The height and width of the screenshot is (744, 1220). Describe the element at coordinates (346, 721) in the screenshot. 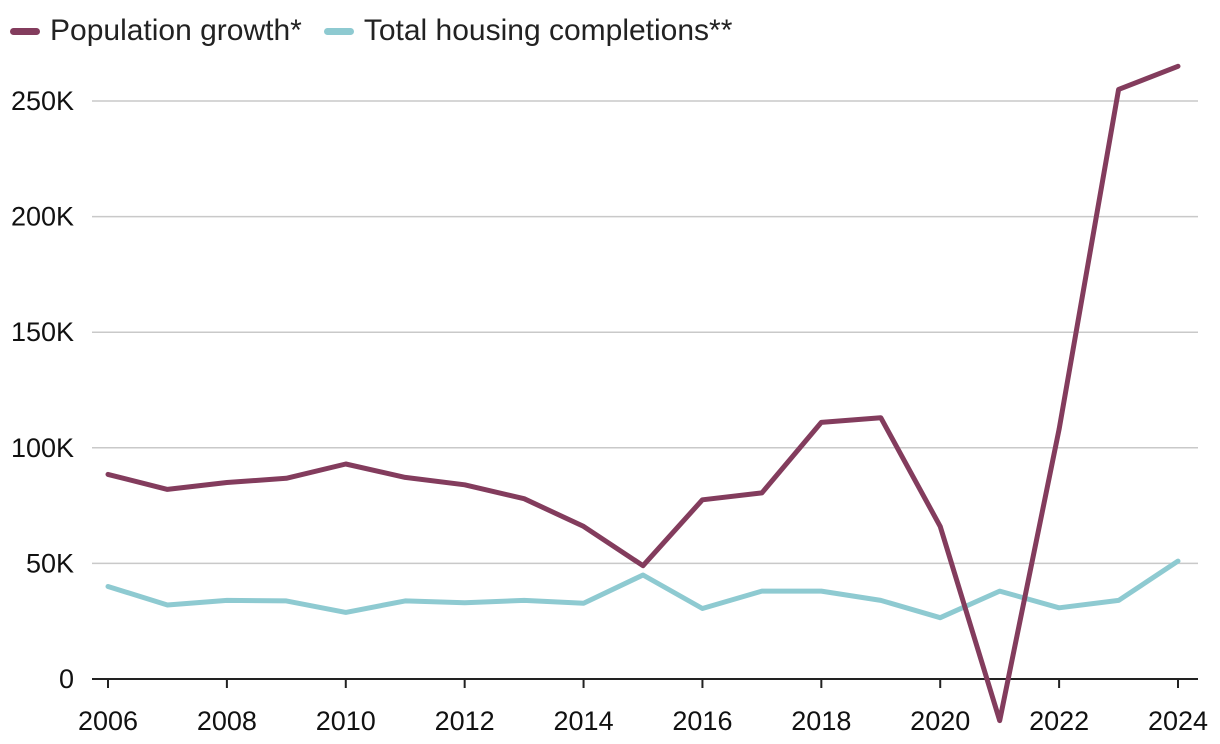

I see `x-tick-label-2010: 2010` at that location.